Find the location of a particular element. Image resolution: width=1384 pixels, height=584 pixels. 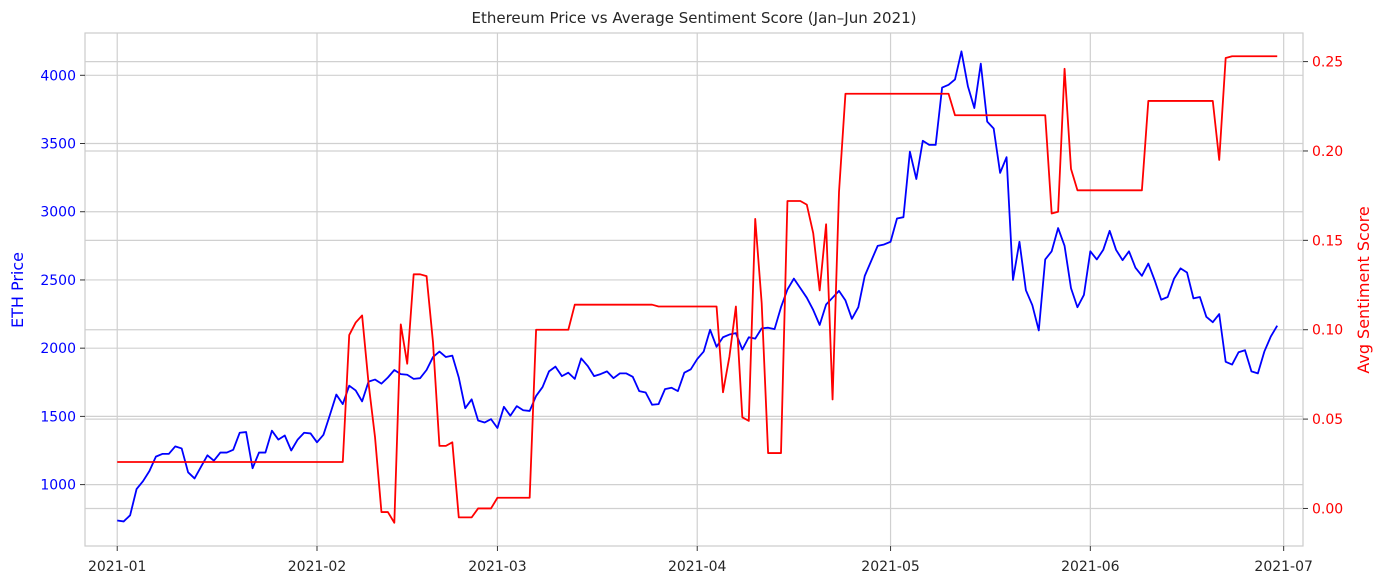

left-tick-label: 1000 is located at coordinates (58, 486).